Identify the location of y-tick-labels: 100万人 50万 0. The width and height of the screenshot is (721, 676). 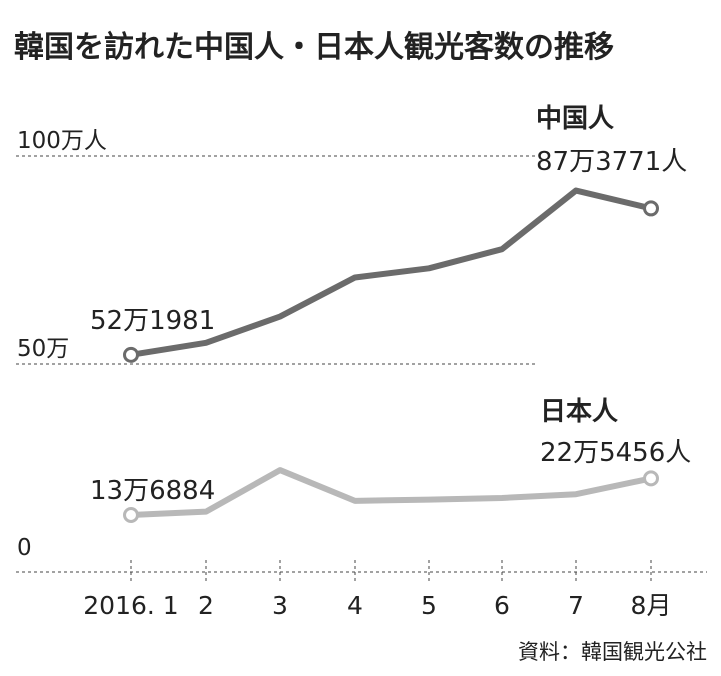
(62, 344).